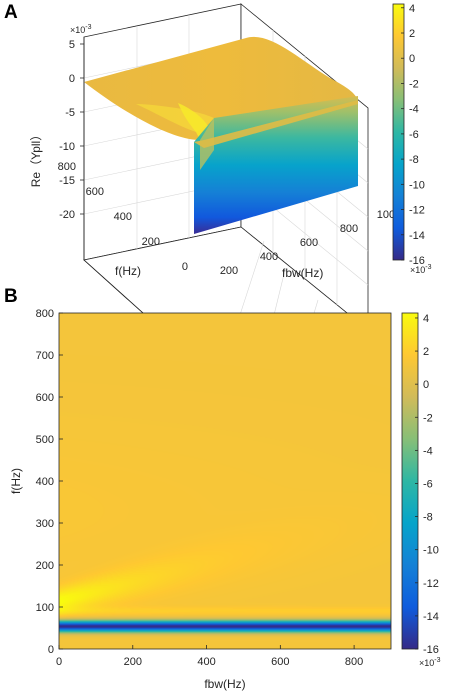  What do you see at coordinates (229, 271) in the screenshot?
I see `xaxis-tick-label: 200` at bounding box center [229, 271].